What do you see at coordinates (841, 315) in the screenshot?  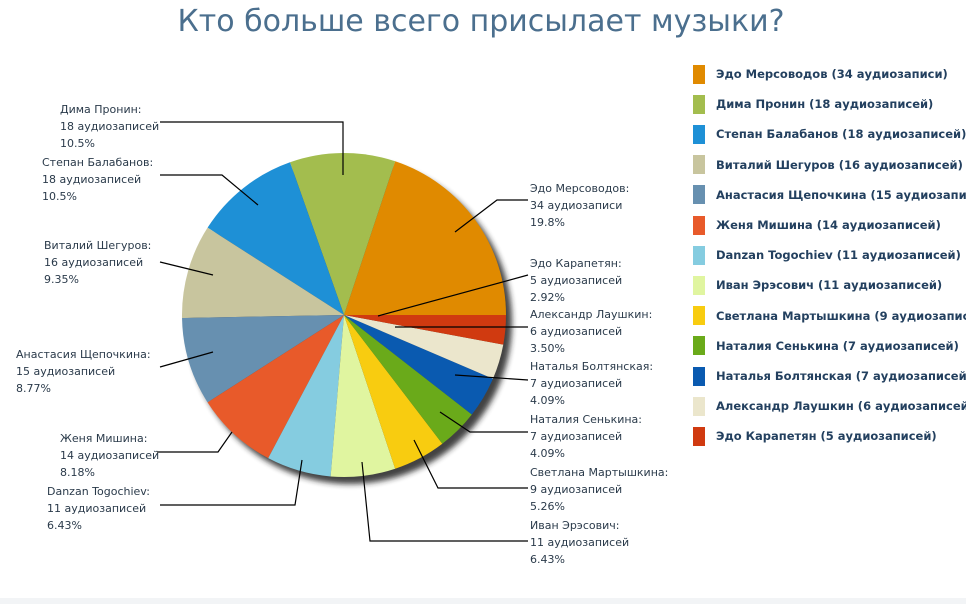 I see `legend-label: Светлана Мартышкина (9 аудиозаписей)` at bounding box center [841, 315].